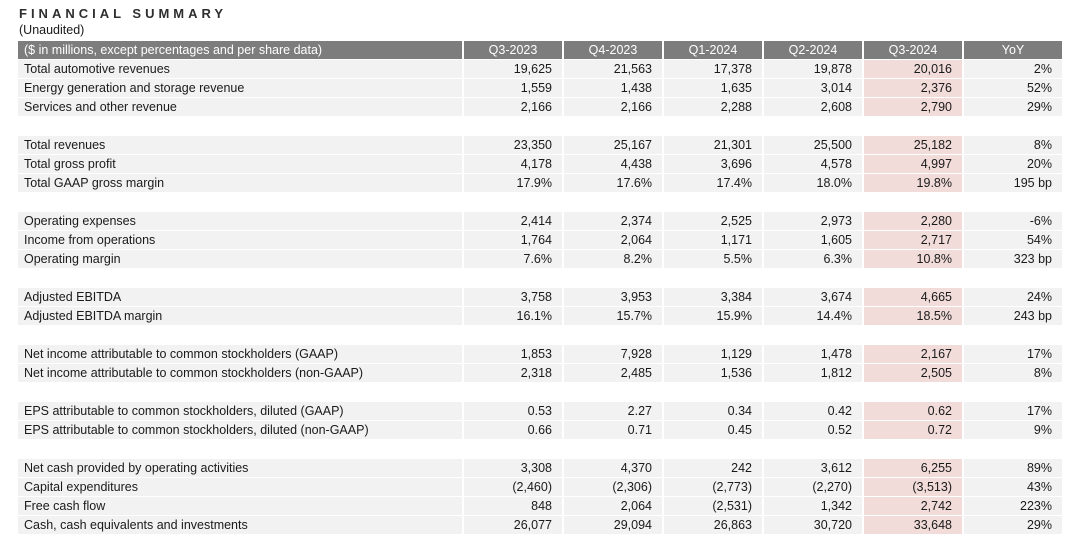  I want to click on cell-q1-2024: 5.5%, so click(713, 259).